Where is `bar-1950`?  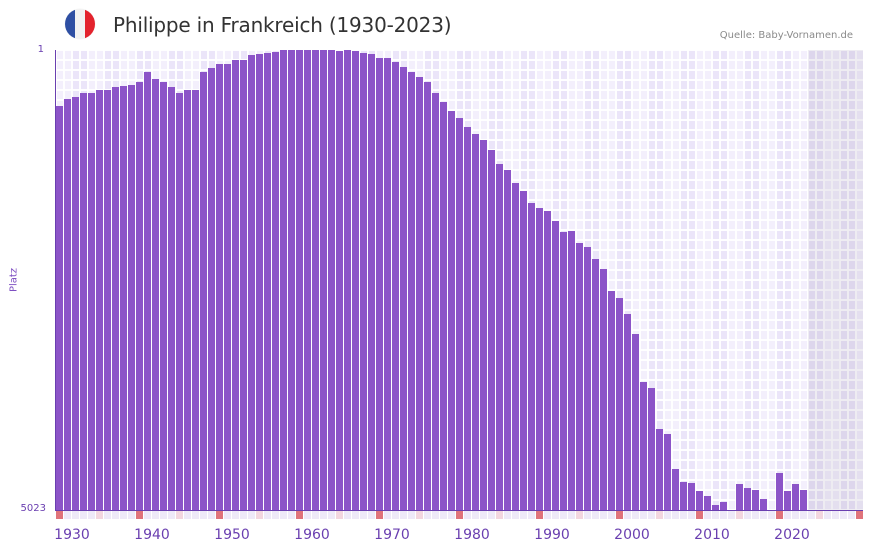 bar-1950 is located at coordinates (219, 287).